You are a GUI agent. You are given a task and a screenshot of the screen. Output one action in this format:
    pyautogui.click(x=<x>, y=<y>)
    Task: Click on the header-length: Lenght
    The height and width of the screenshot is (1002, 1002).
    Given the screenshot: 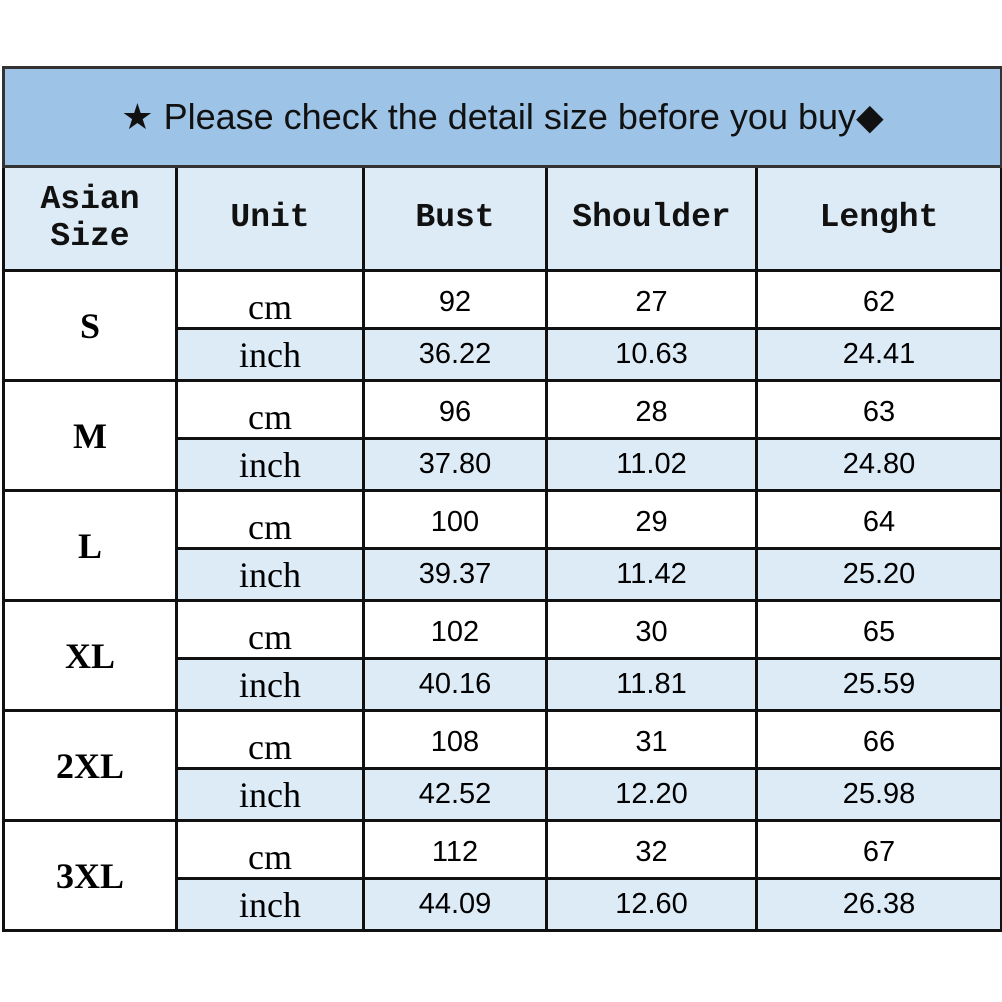 What is the action you would take?
    pyautogui.click(x=878, y=218)
    